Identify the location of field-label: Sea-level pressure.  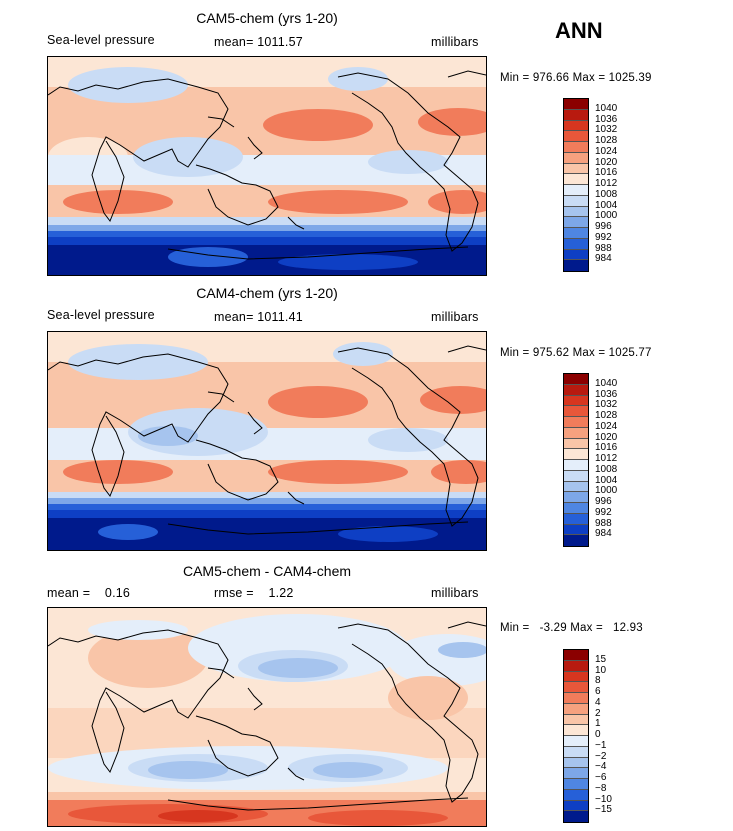
(101, 315).